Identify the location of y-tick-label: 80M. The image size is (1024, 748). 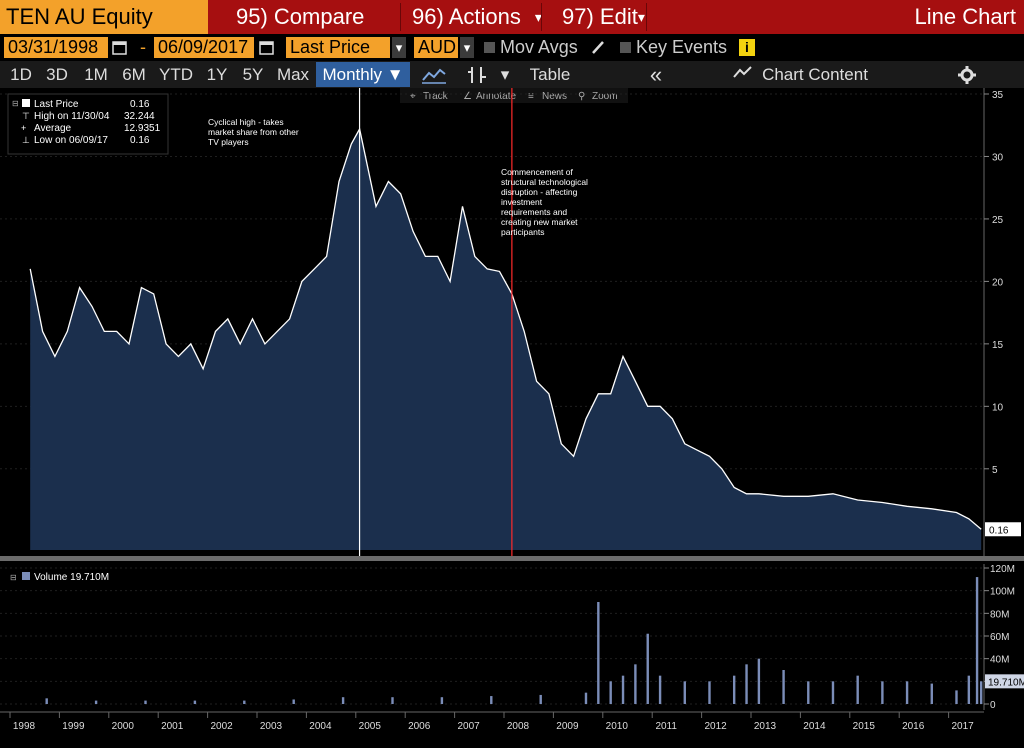
(999, 614).